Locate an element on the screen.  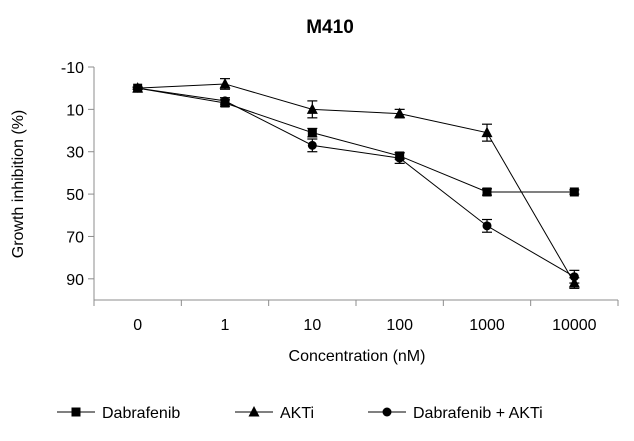
x-axis: 0 1 10 100 1000 10000 is located at coordinates (356, 316).